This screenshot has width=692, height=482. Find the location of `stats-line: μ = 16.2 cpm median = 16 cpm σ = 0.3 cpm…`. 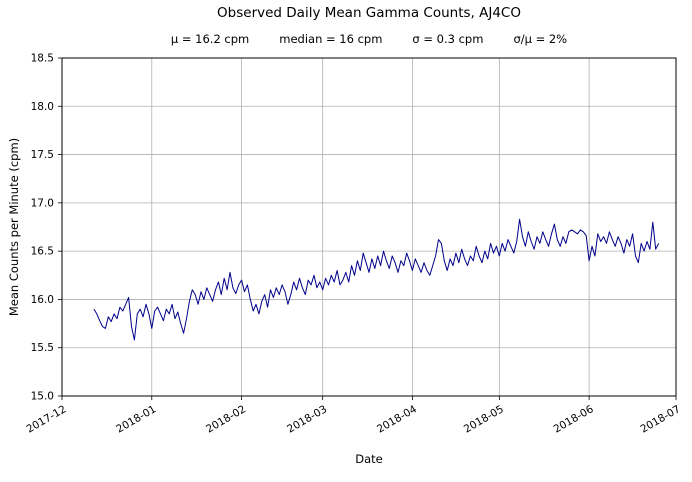

stats-line: μ = 16.2 cpm median = 16 cpm σ = 0.3 cpm… is located at coordinates (369, 39).